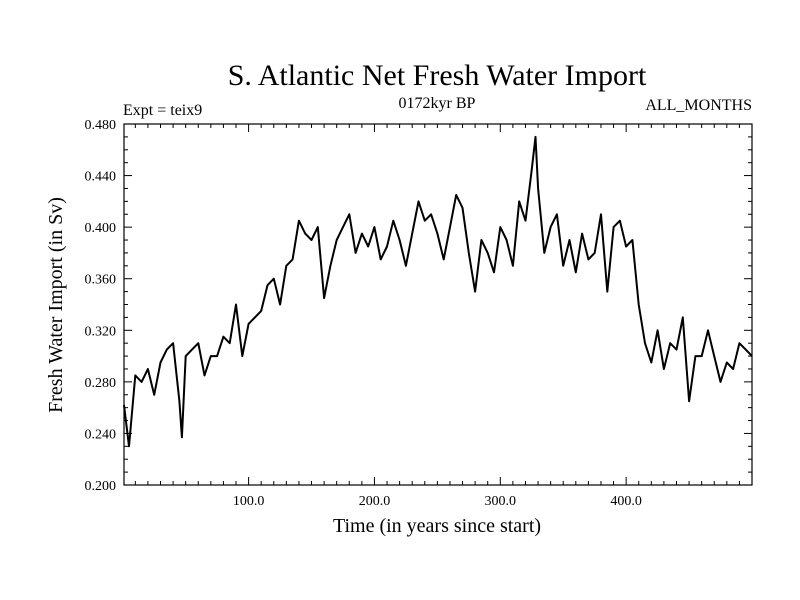 The height and width of the screenshot is (600, 800). I want to click on x-tick-label: 100.0, so click(249, 501).